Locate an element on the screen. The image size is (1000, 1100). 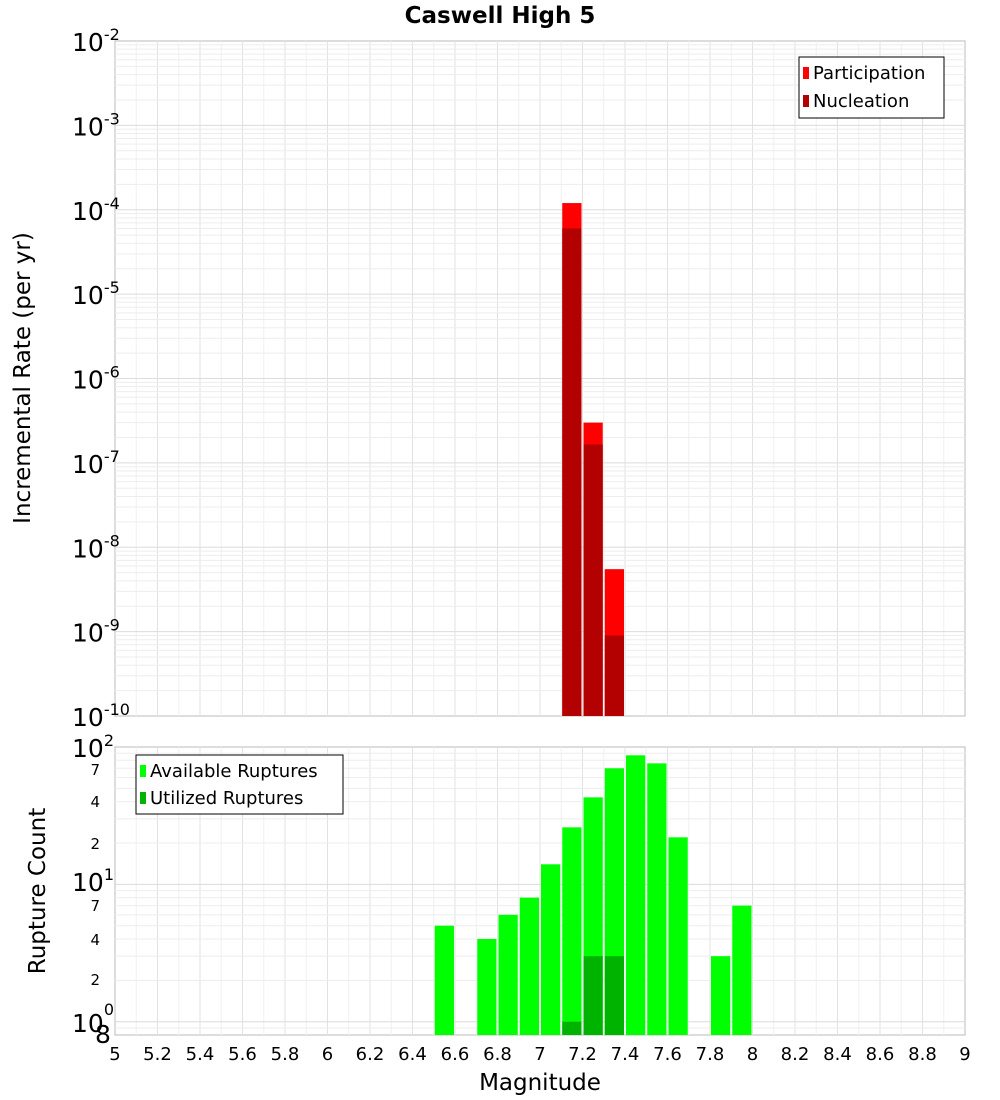
x-tick-label-6.2: 6.2 is located at coordinates (370, 1054).